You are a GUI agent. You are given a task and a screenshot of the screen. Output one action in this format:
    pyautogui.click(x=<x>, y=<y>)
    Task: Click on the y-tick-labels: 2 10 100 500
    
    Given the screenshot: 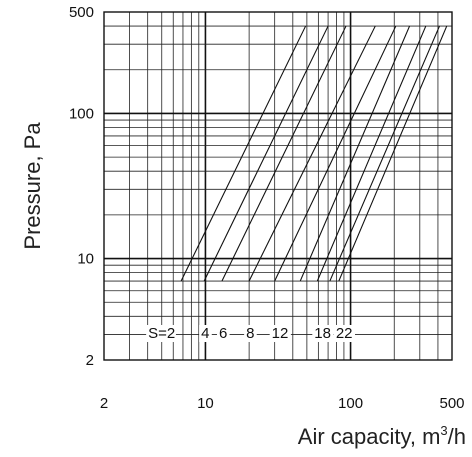 What is the action you would take?
    pyautogui.click(x=81, y=186)
    